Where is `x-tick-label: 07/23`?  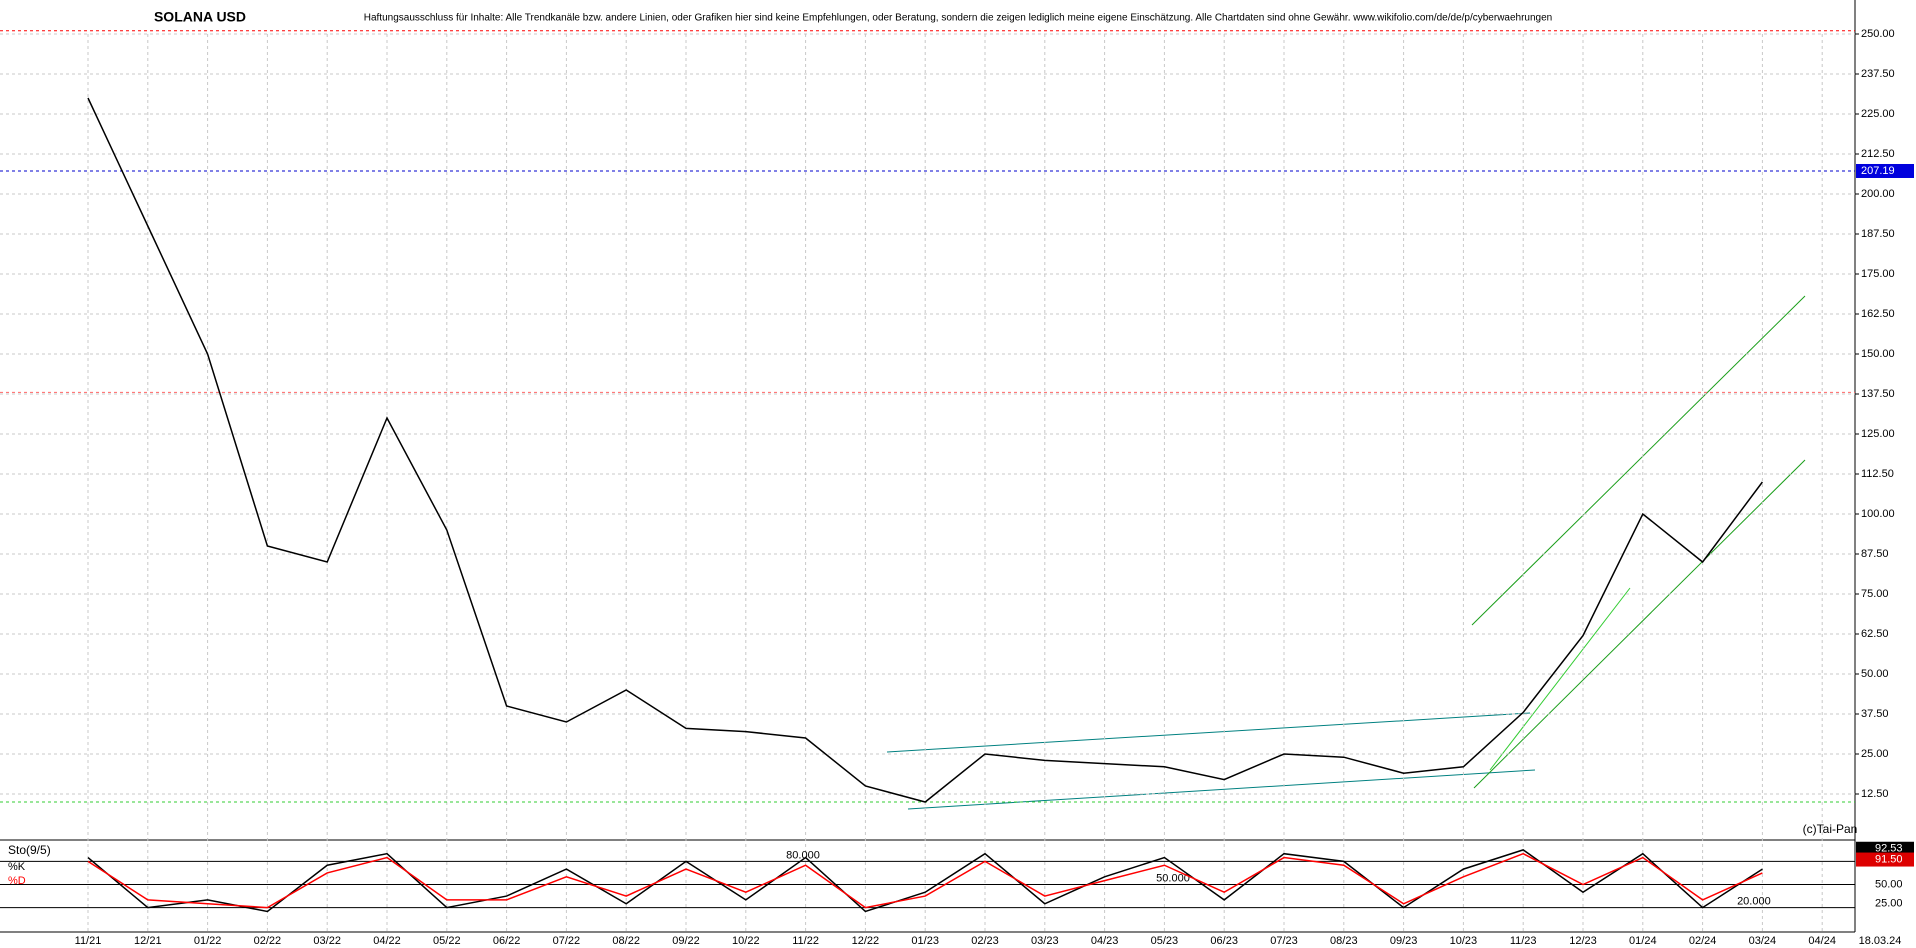
x-tick-label: 07/23 is located at coordinates (1284, 941).